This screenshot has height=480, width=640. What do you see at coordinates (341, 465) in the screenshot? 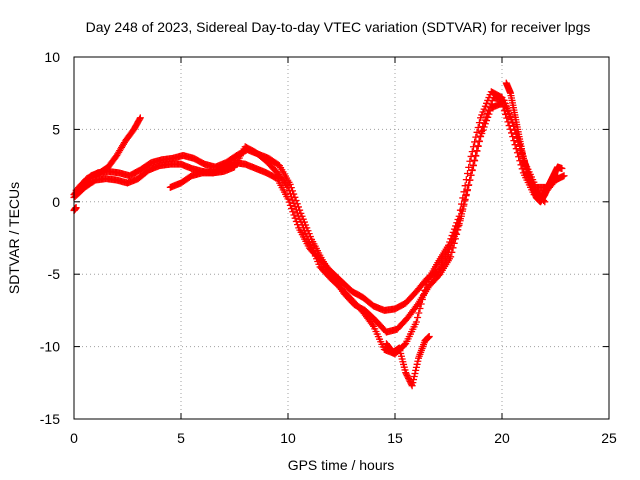
I see `x-axis-label: GPS time / hours` at bounding box center [341, 465].